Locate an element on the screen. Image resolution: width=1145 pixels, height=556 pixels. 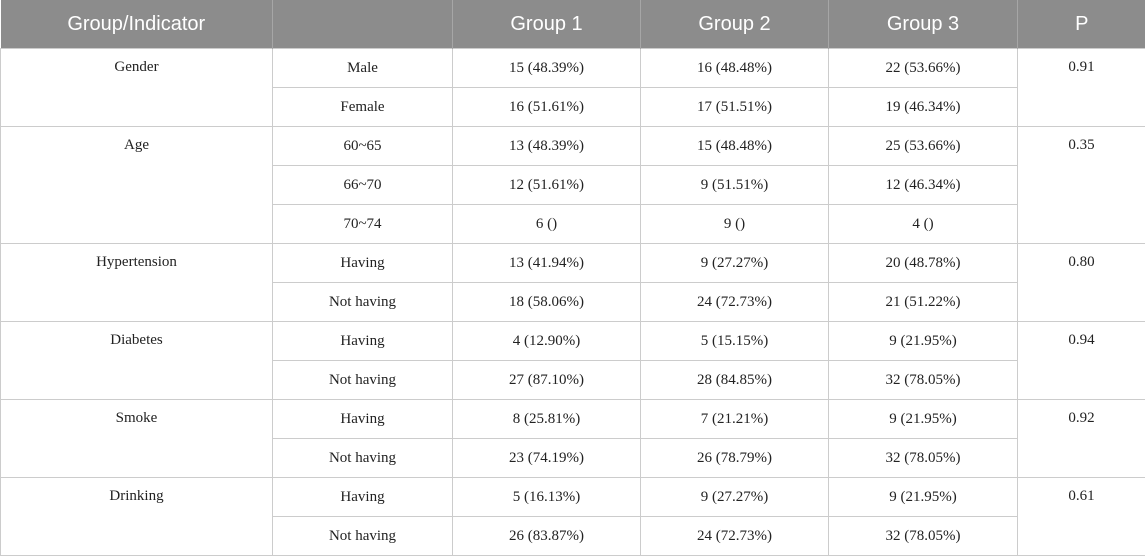
group-1-value-cell: 4 (12.90%) is located at coordinates (547, 341).